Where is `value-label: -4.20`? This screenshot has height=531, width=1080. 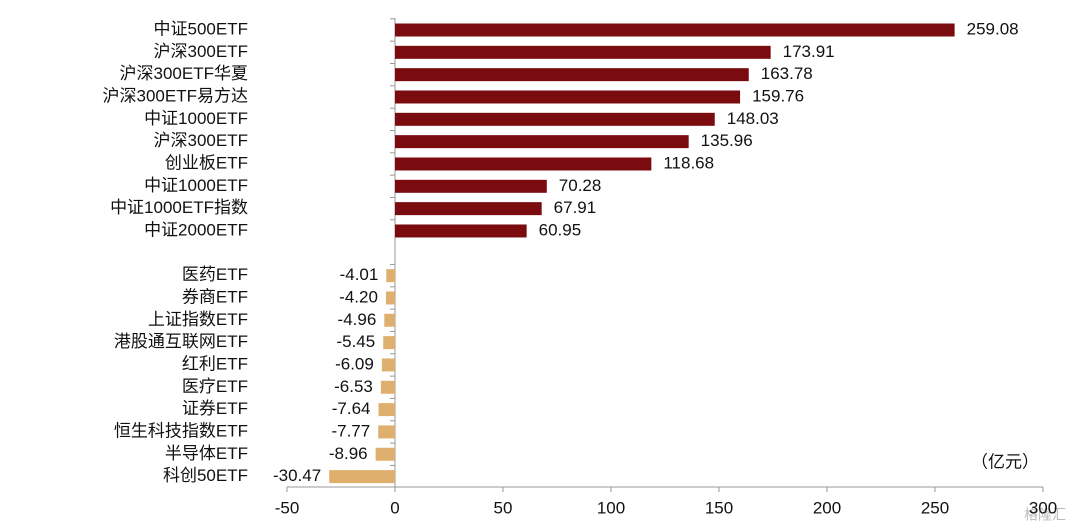
value-label: -4.20 is located at coordinates (358, 296).